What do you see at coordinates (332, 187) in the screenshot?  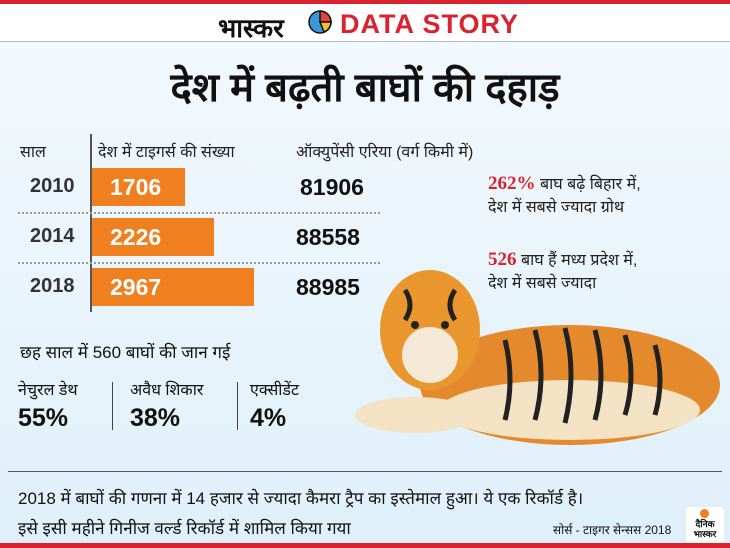 I see `occupancy-value: 81906` at bounding box center [332, 187].